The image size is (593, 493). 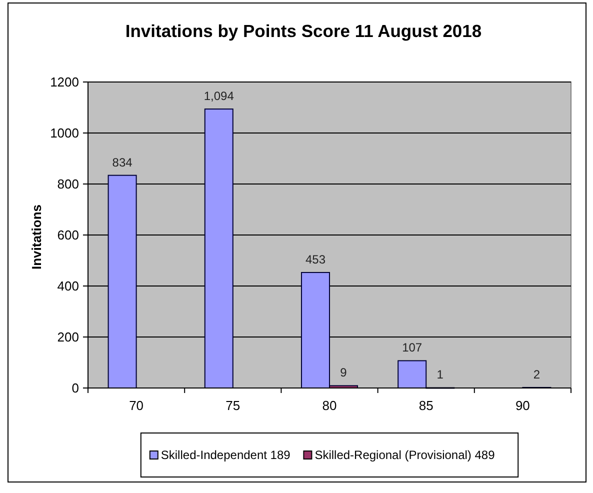 I want to click on data-label: 1,094, so click(x=219, y=96).